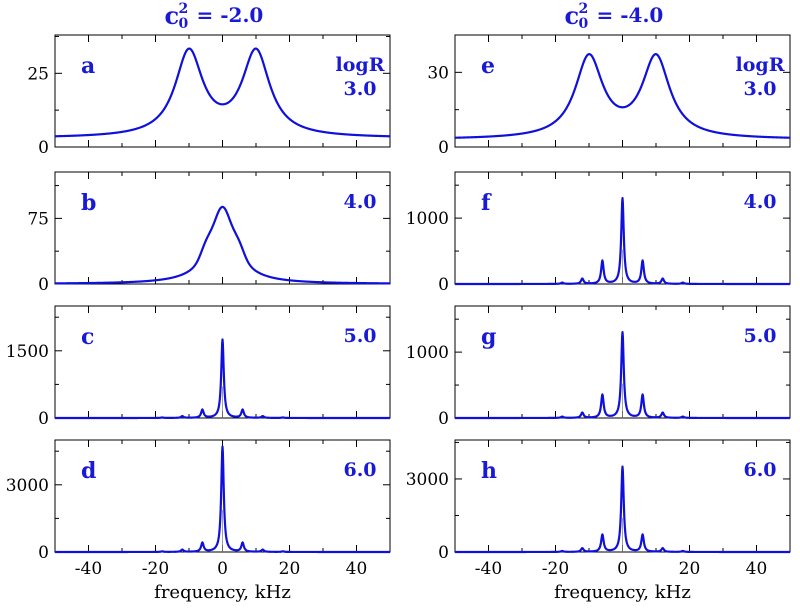 This screenshot has height=610, width=800. I want to click on title-value: = -4.0, so click(630, 15).